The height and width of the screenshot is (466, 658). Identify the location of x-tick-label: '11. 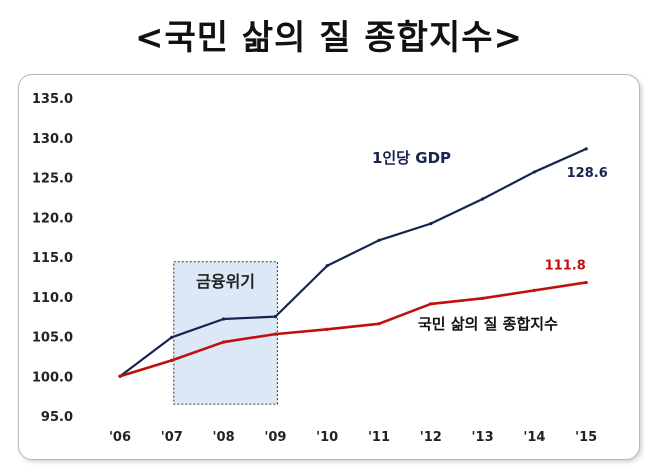
(379, 437).